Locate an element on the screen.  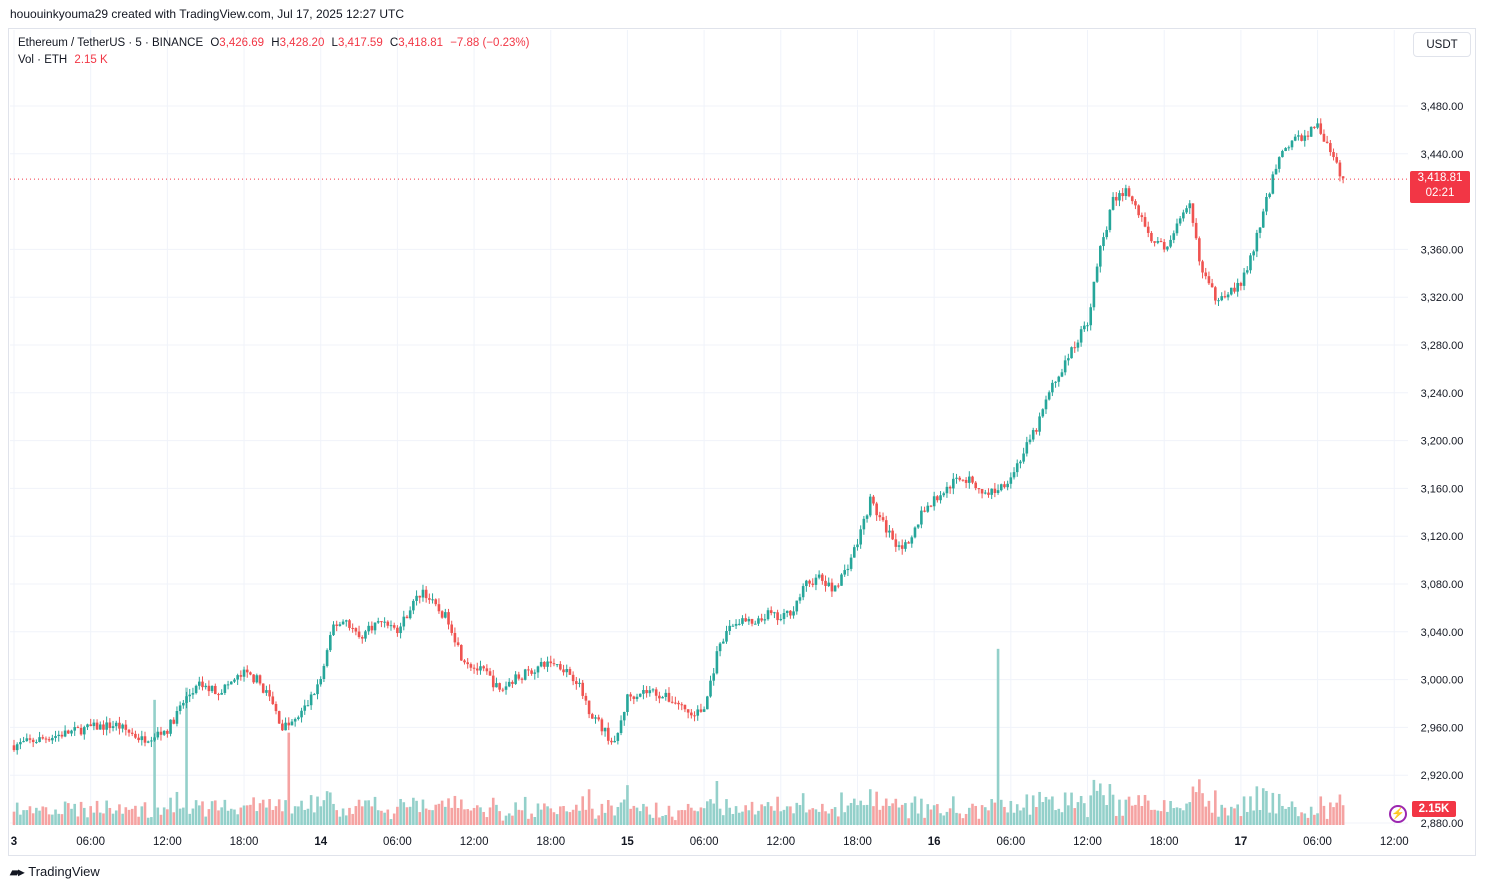
currency-unit-button: USDT is located at coordinates (1442, 44).